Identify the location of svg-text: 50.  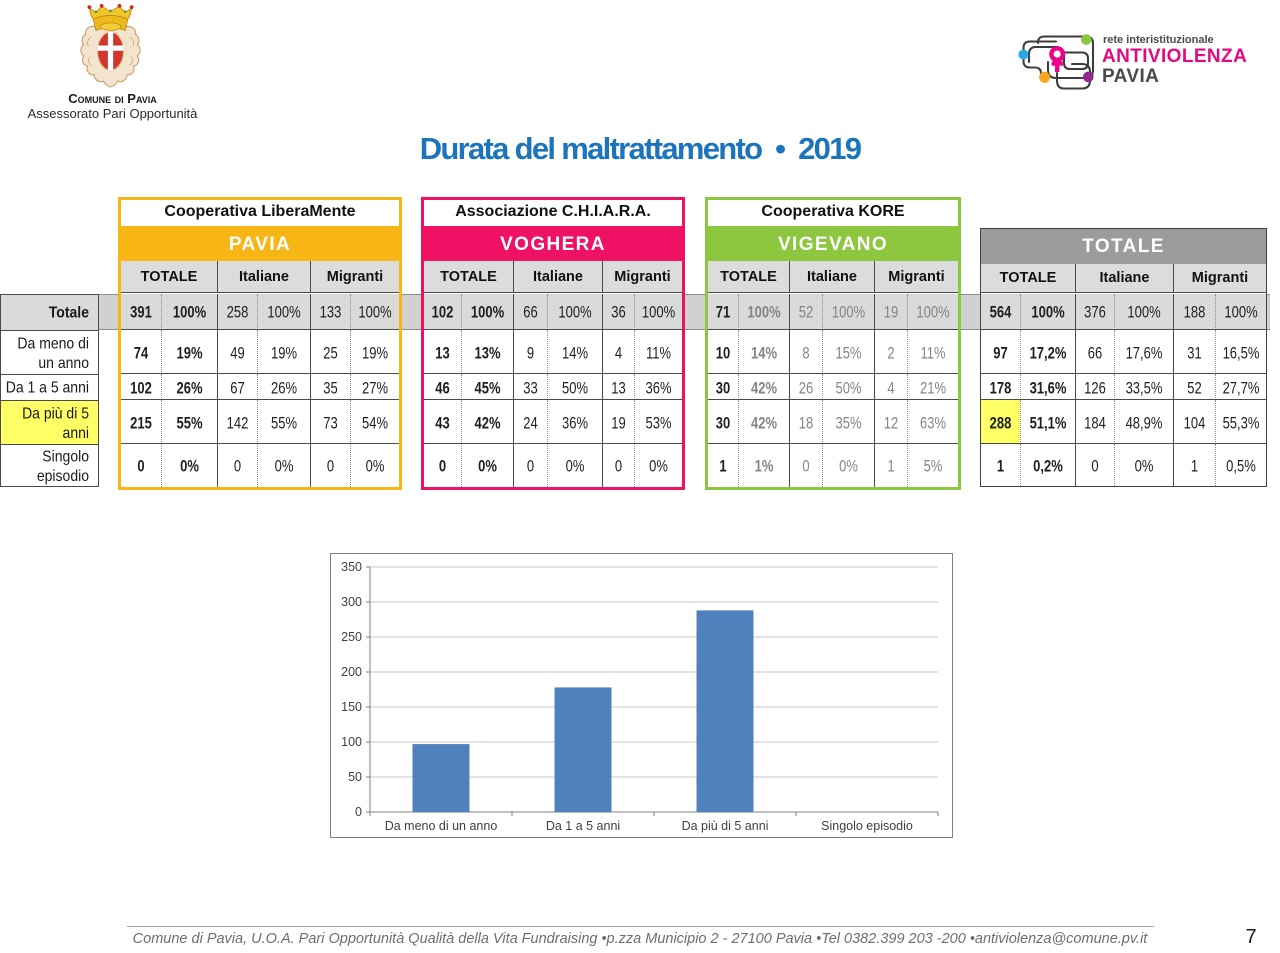
(355, 777).